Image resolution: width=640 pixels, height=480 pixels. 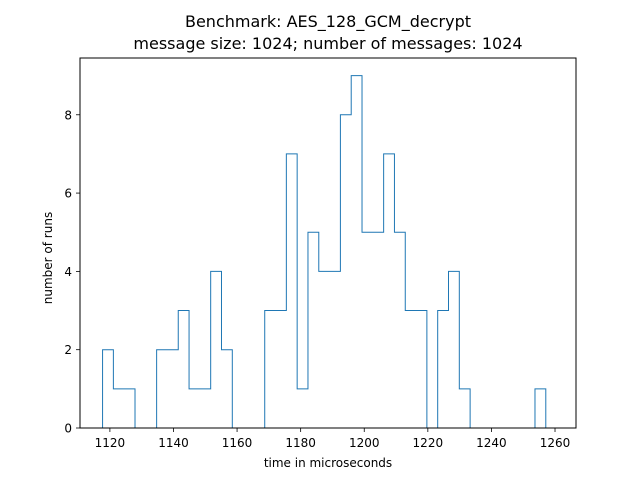 What do you see at coordinates (328, 22) in the screenshot?
I see `chart-title: Benchmark: AES_128_GCM_decrypt` at bounding box center [328, 22].